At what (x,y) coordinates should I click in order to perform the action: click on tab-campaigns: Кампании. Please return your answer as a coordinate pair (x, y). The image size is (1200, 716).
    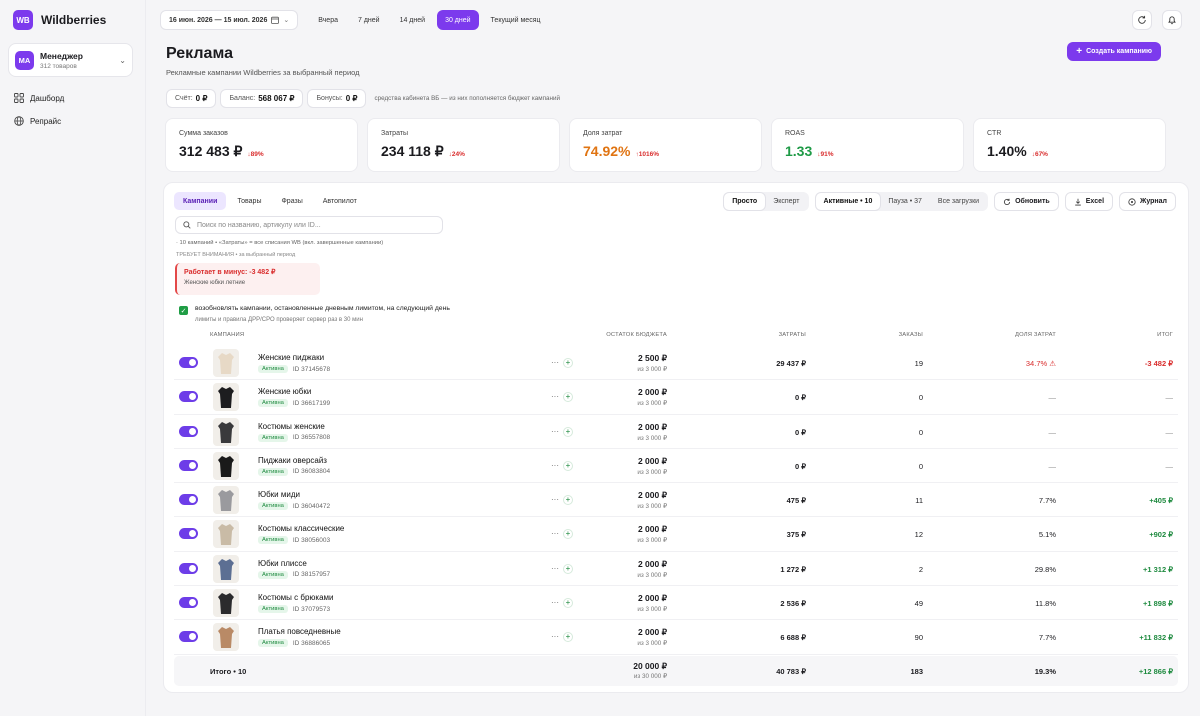
    Looking at the image, I should click on (200, 201).